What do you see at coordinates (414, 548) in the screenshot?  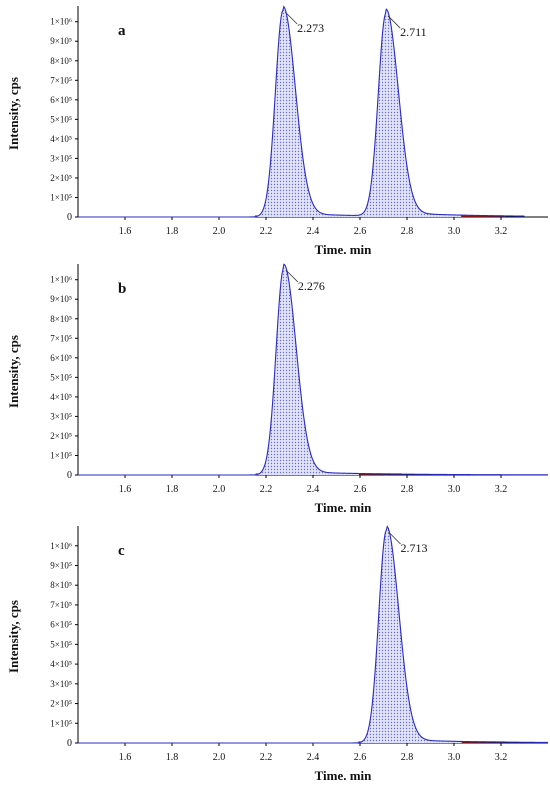 I see `peak-retention-label: 2.713` at bounding box center [414, 548].